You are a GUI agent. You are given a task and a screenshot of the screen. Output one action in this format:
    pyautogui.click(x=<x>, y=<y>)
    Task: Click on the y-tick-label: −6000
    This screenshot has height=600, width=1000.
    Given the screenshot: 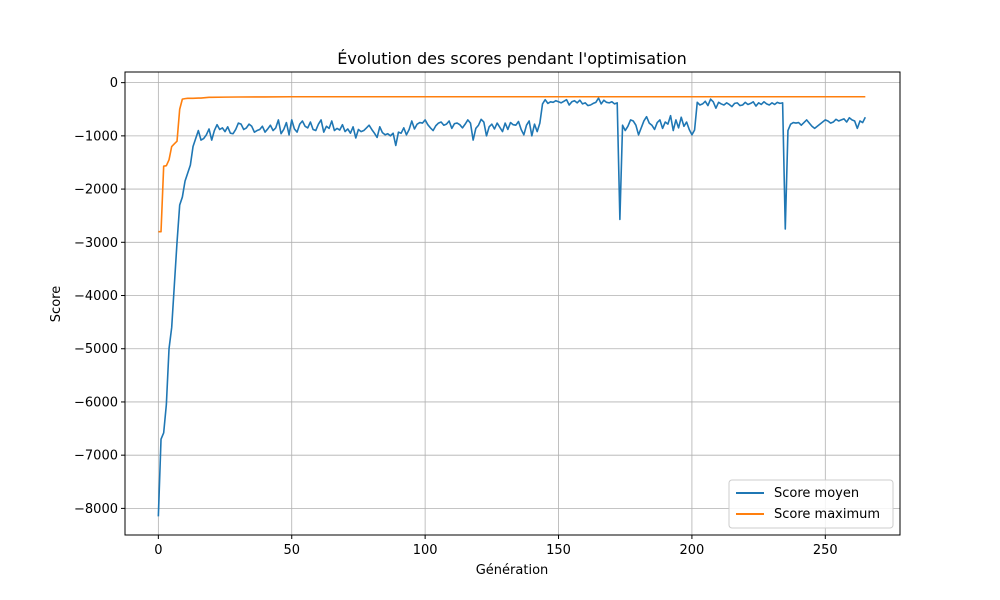 What is the action you would take?
    pyautogui.click(x=96, y=402)
    